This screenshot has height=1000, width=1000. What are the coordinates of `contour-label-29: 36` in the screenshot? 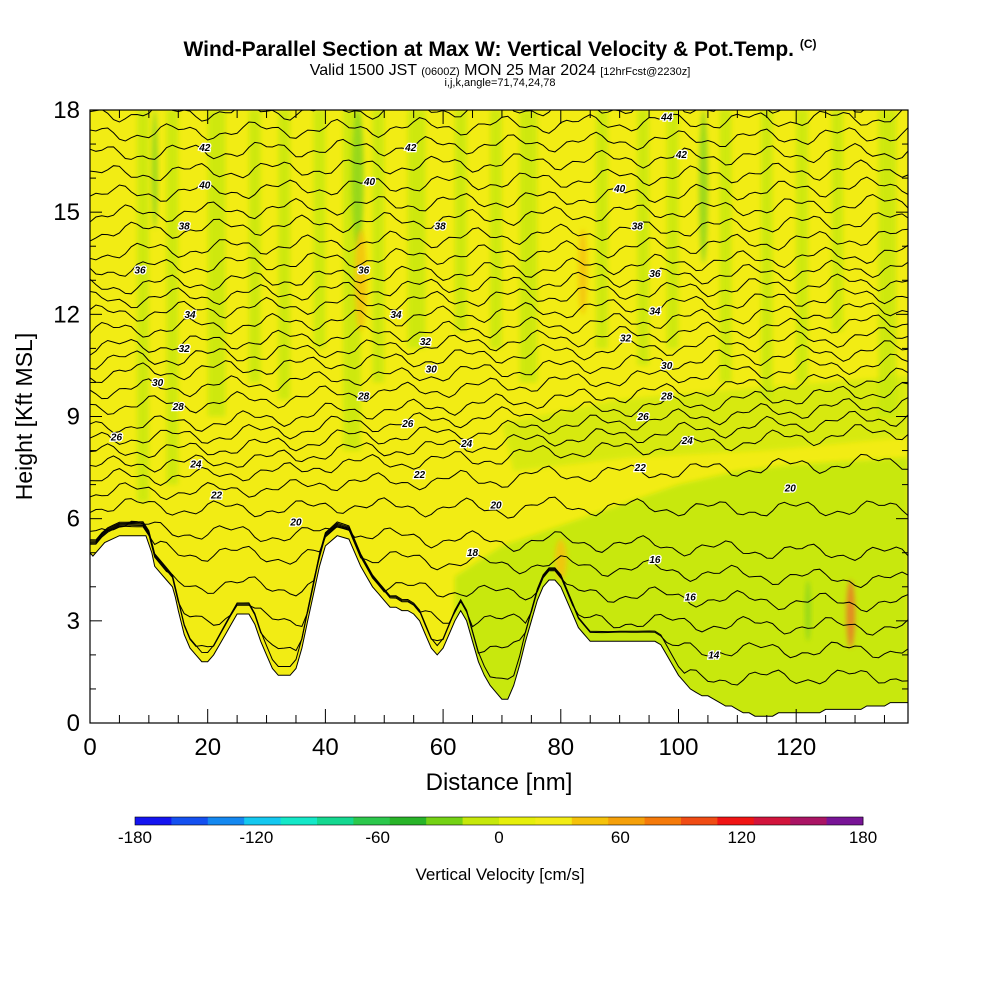 It's located at (364, 271).